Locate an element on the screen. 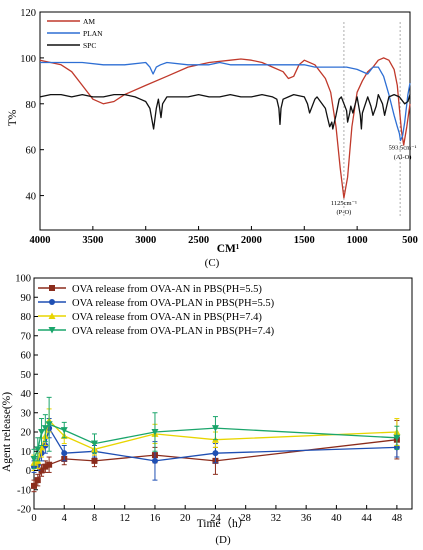 This screenshot has width=423, height=550. ir-legend-label: AM is located at coordinates (89, 21).